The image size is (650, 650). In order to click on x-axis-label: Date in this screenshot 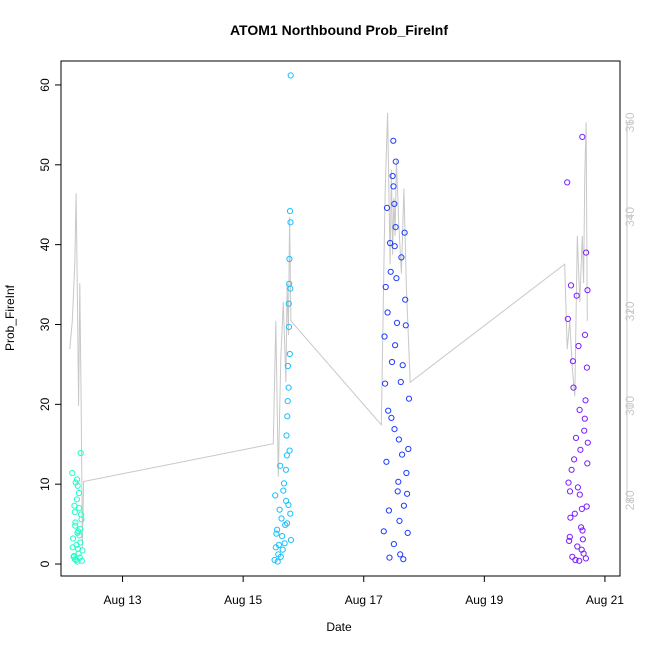, I will do `click(339, 627)`.